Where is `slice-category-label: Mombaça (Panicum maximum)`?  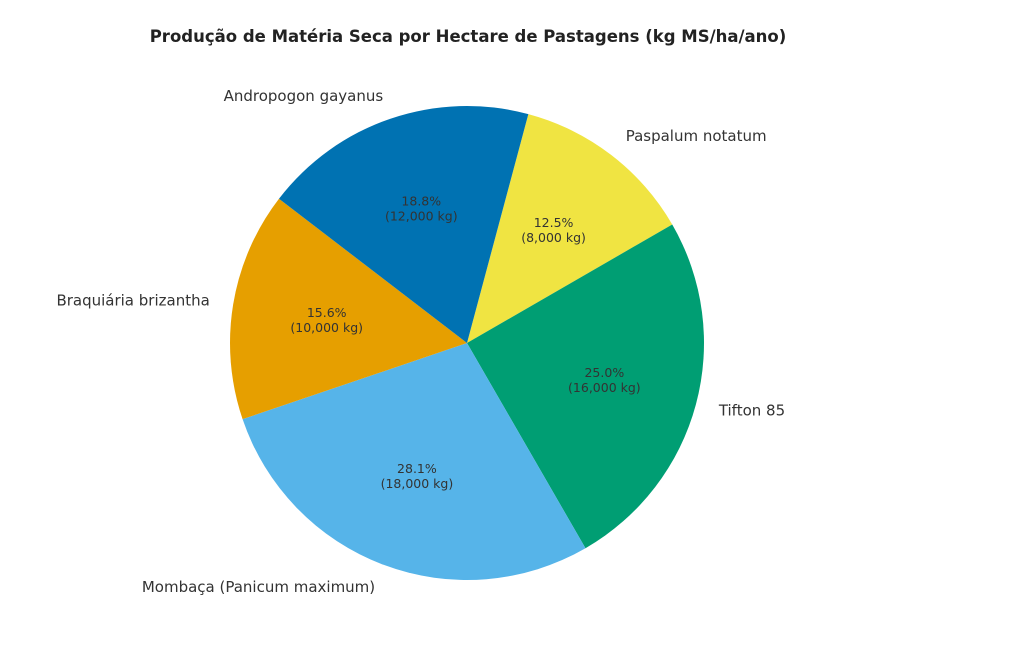 slice-category-label: Mombaça (Panicum maximum) is located at coordinates (258, 587).